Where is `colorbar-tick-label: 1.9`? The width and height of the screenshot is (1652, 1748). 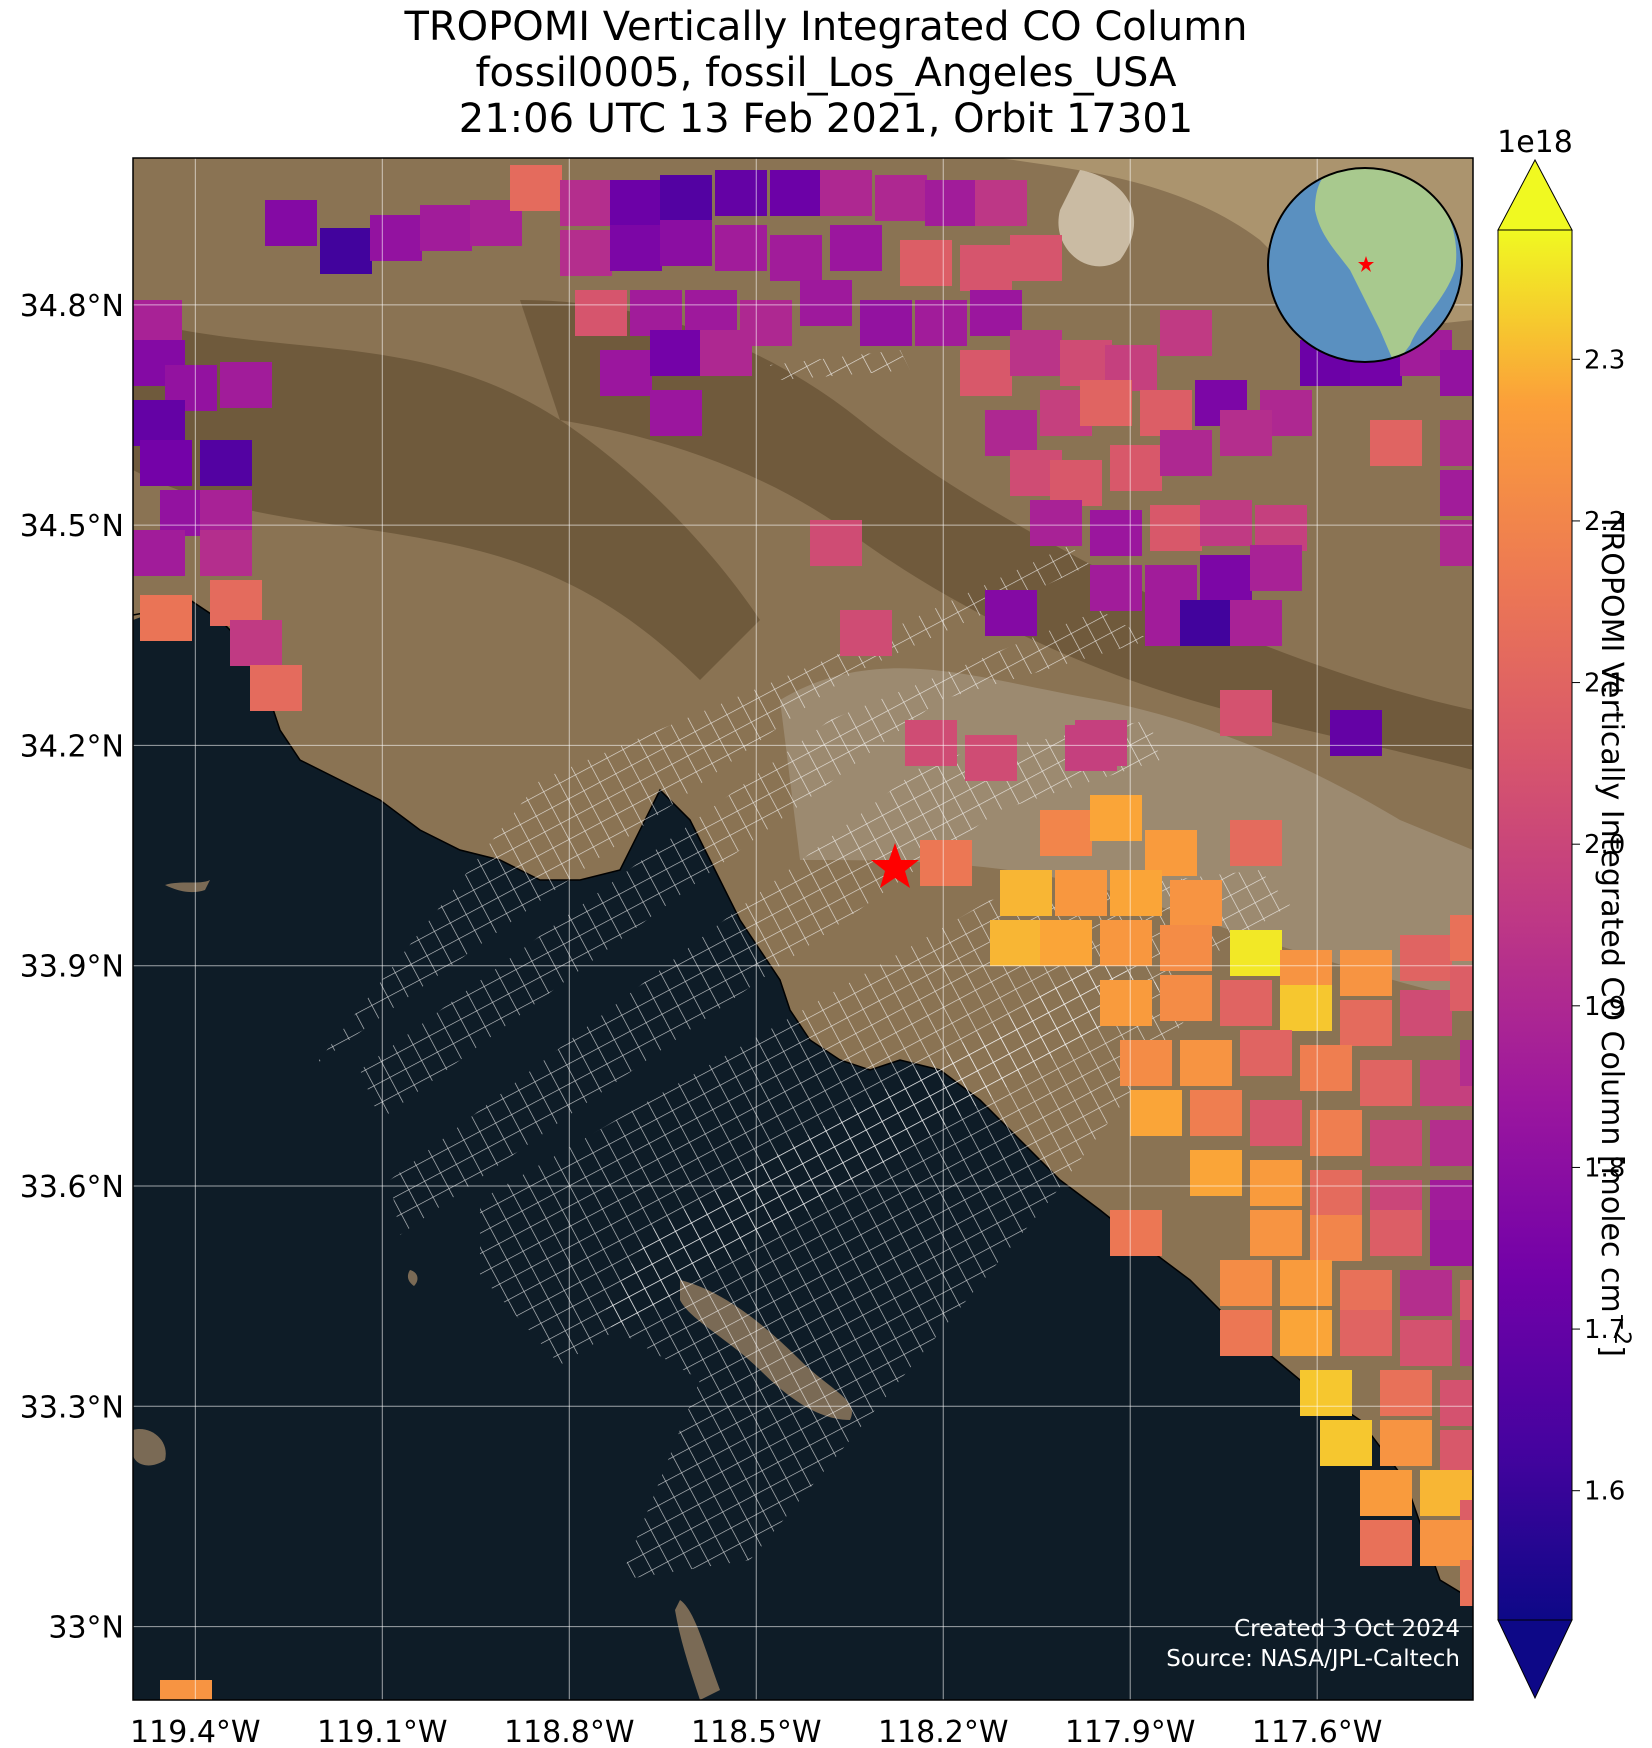 colorbar-tick-label: 1.9 is located at coordinates (1604, 1007).